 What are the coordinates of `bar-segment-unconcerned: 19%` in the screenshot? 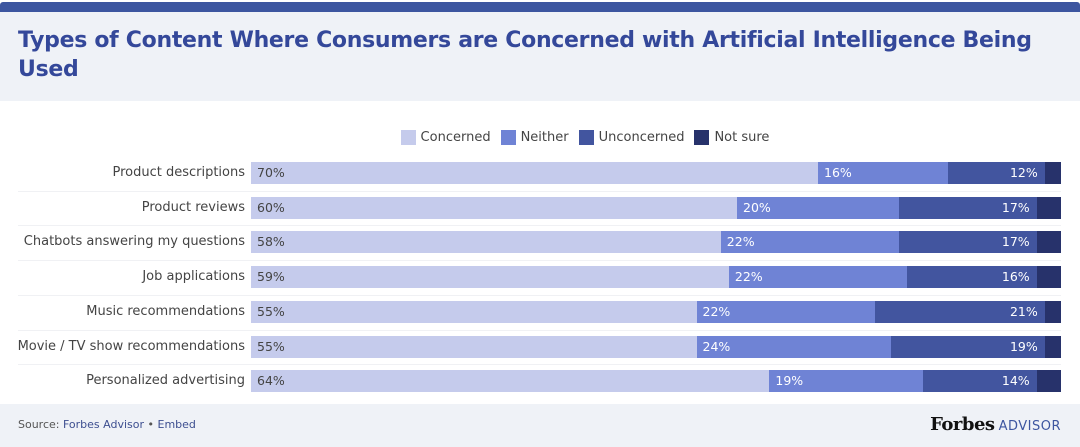 It's located at (967, 346).